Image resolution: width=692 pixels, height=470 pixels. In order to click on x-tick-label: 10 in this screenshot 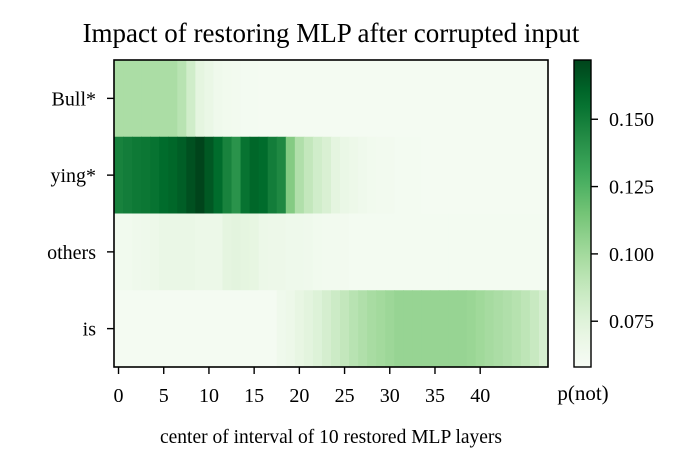, I will do `click(209, 396)`.